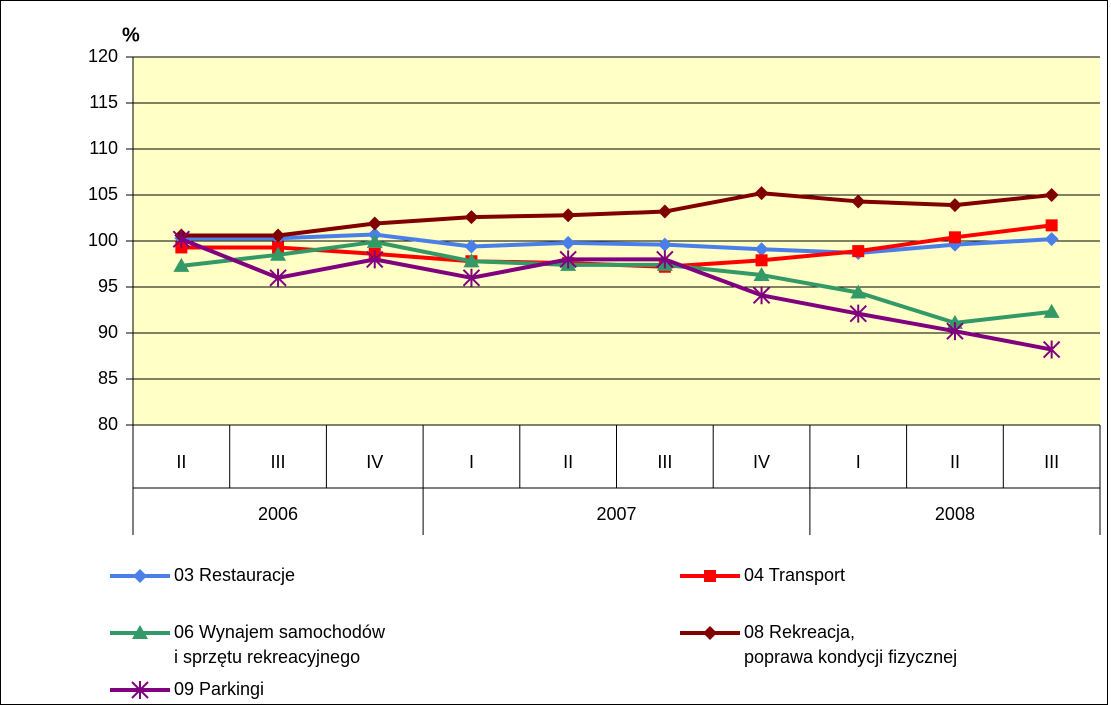  What do you see at coordinates (103, 194) in the screenshot?
I see `y-tick-label: 105` at bounding box center [103, 194].